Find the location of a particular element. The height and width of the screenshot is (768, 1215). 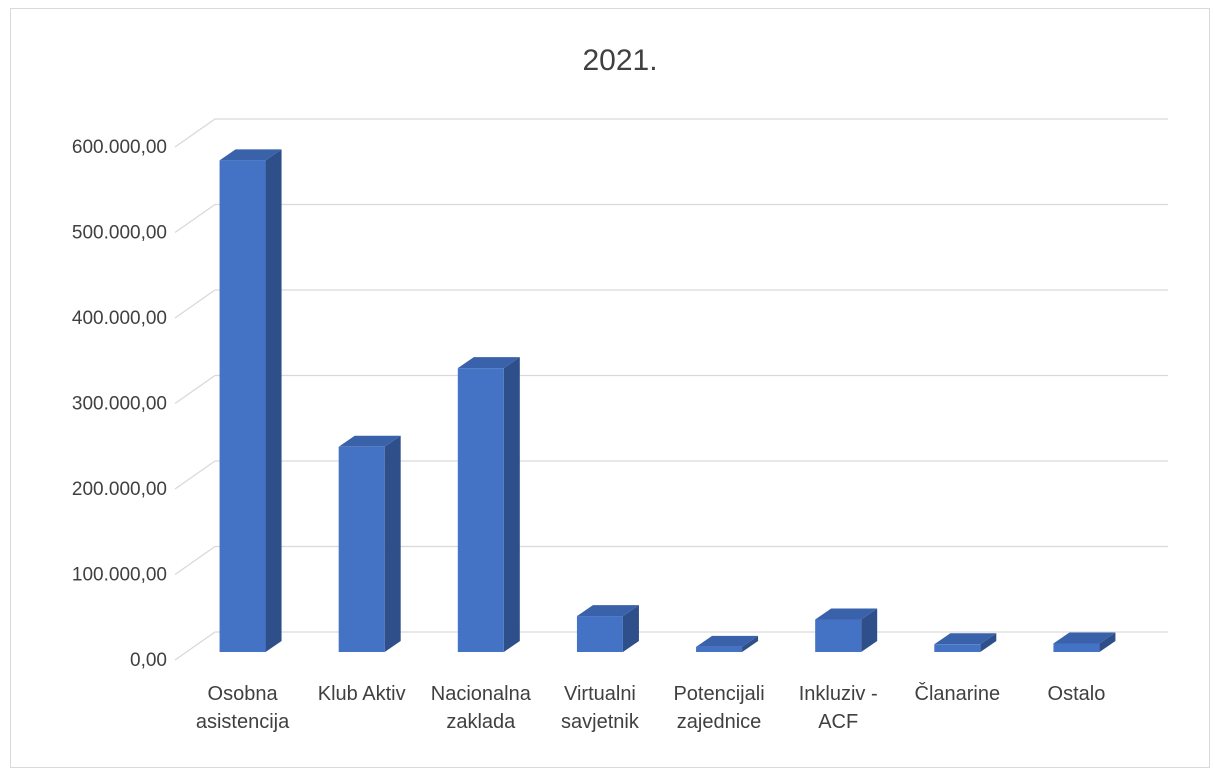

x-tick-label-line: zajednice is located at coordinates (719, 722).